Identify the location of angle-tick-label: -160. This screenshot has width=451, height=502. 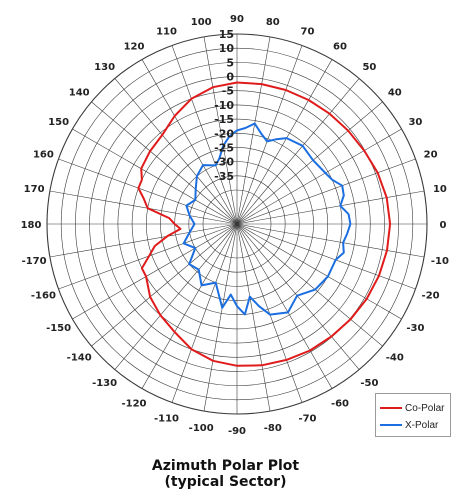
(43, 296).